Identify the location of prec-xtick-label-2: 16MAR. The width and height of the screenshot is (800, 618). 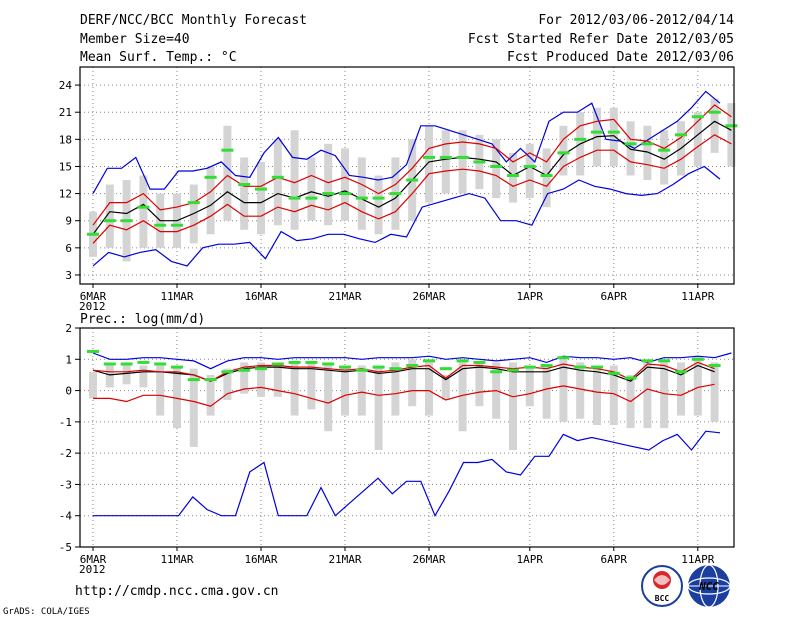
(260, 559).